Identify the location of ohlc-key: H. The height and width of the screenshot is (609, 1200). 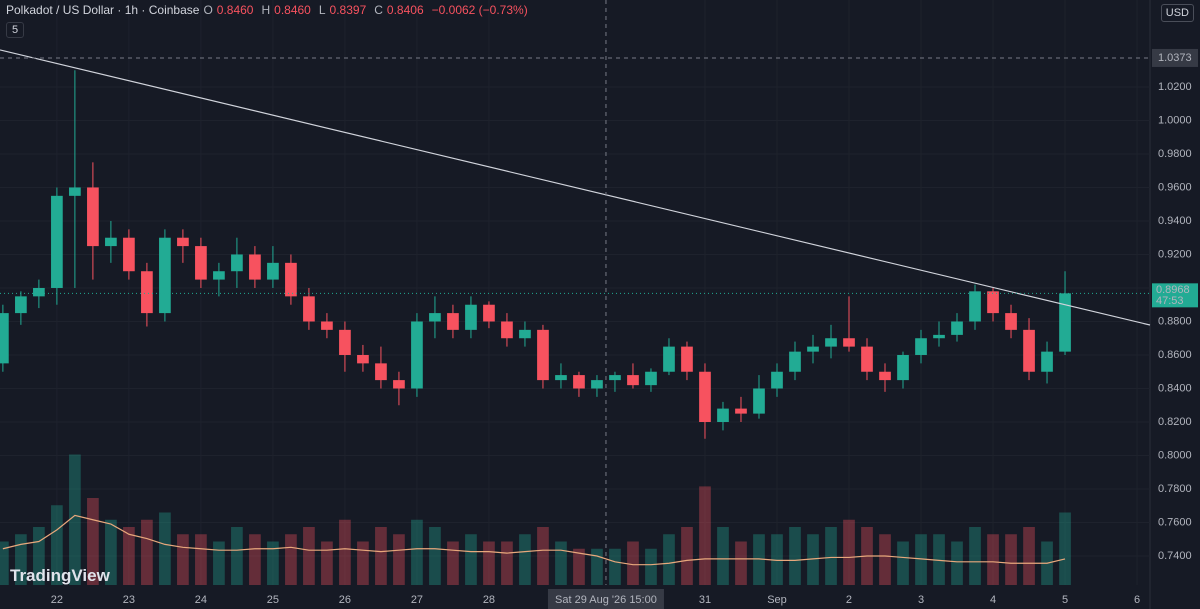
(266, 10).